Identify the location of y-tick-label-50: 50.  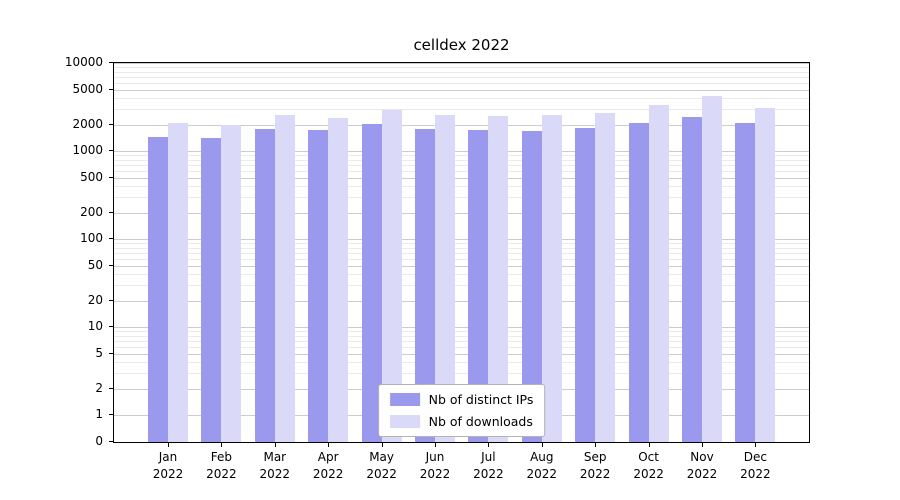
(95, 264).